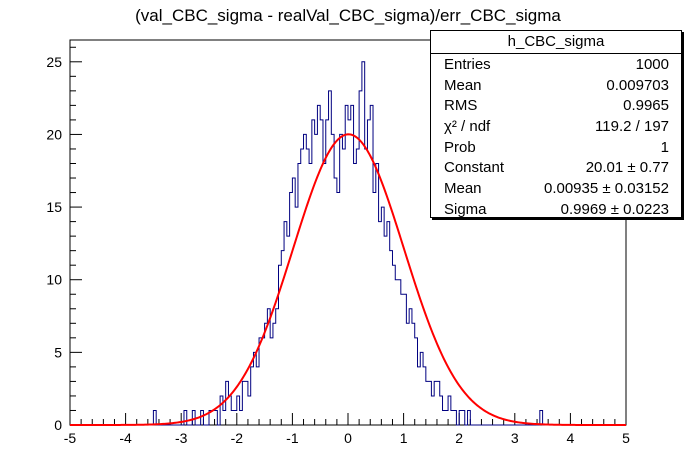  What do you see at coordinates (125, 438) in the screenshot?
I see `x-tick-label: -4` at bounding box center [125, 438].